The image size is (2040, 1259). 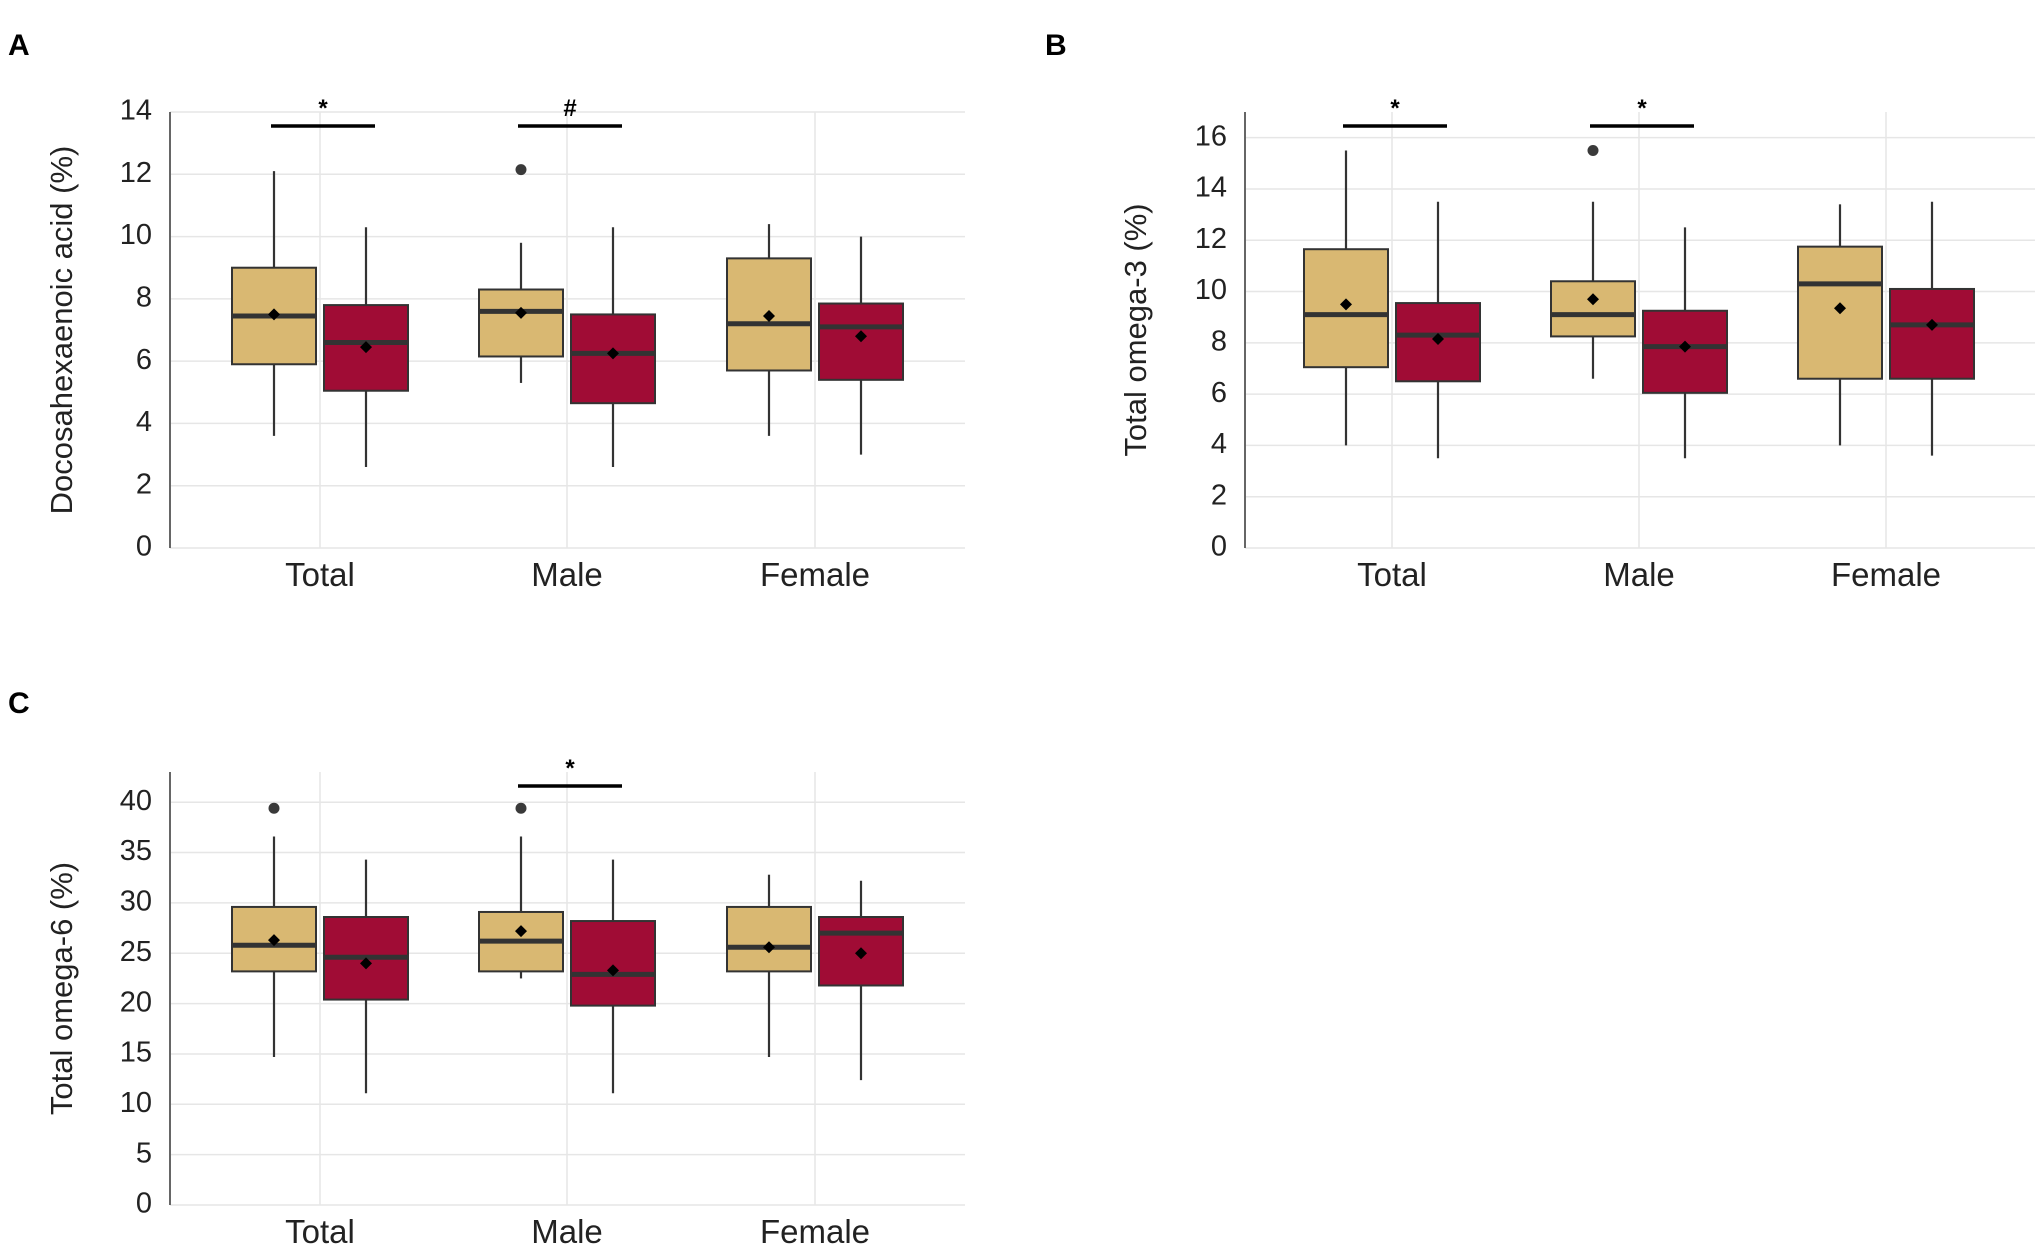 What do you see at coordinates (136, 801) in the screenshot?
I see `y-tick-label: 40` at bounding box center [136, 801].